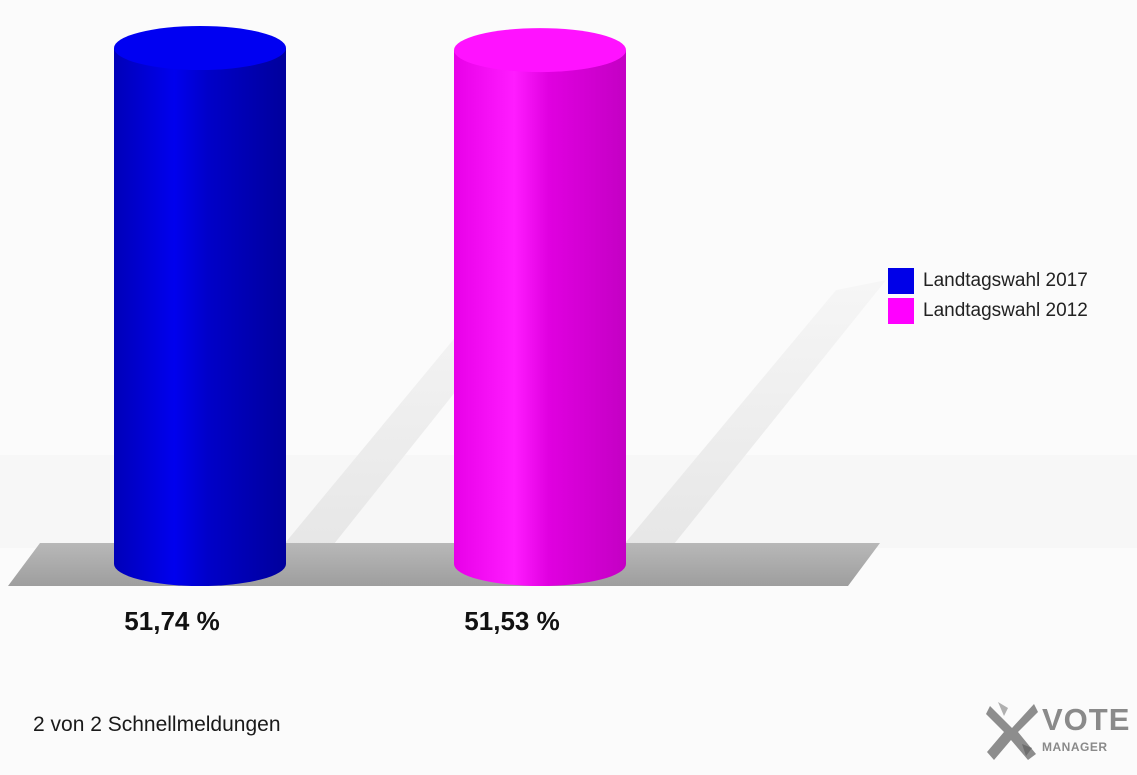 The image size is (1137, 775). Describe the element at coordinates (157, 724) in the screenshot. I see `report-count-text: 2 von 2 Schnellmeldungen` at that location.